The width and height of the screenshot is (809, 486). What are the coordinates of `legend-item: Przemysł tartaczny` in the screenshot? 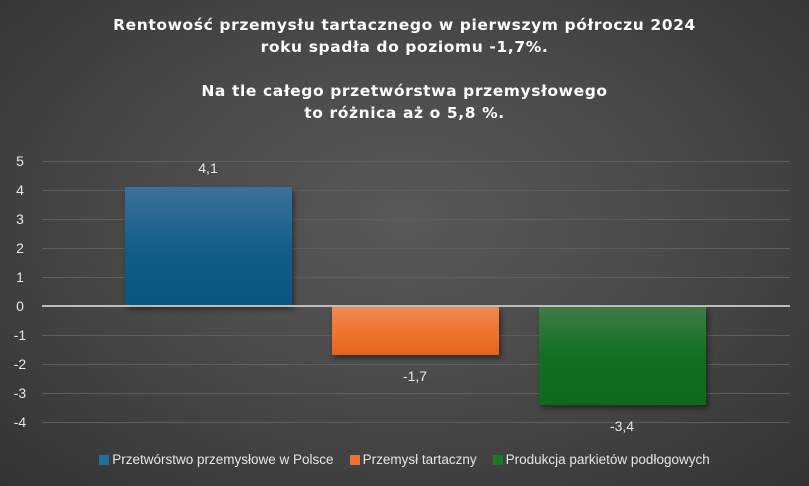 It's located at (413, 459).